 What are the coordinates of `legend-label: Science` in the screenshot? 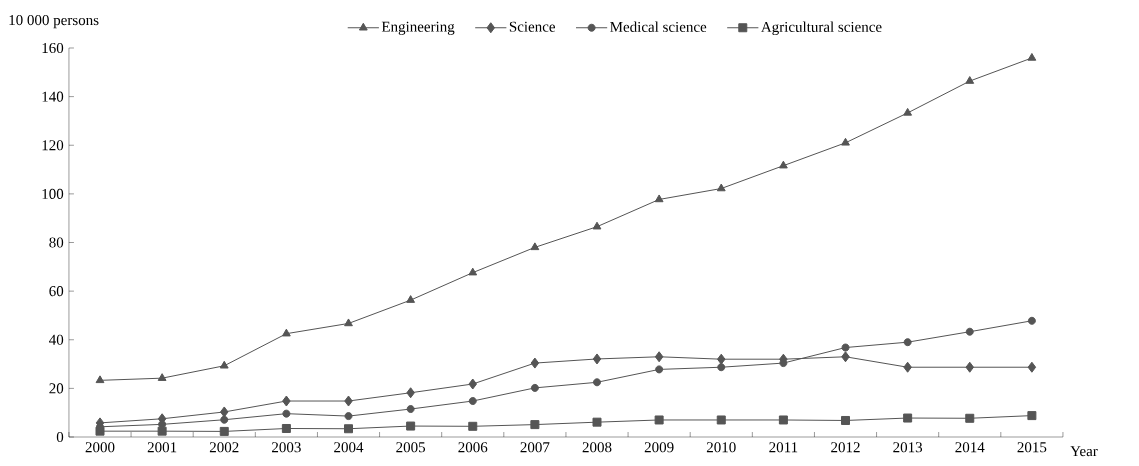 It's located at (532, 26).